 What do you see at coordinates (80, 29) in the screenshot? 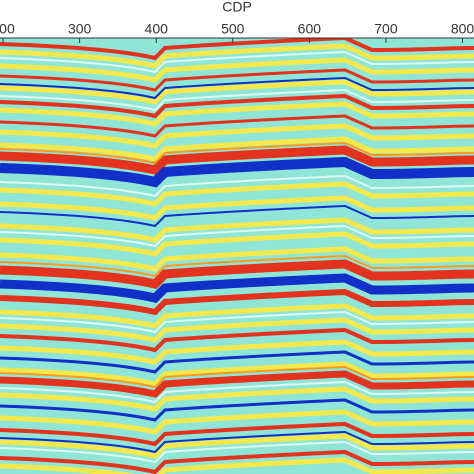
I see `x-tick-label: 300` at bounding box center [80, 29].